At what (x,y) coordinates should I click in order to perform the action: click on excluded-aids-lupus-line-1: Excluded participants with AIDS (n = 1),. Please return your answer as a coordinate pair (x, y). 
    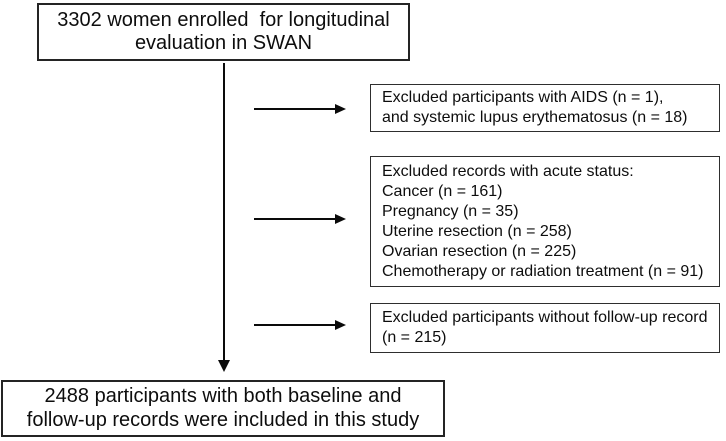
    Looking at the image, I should click on (523, 97).